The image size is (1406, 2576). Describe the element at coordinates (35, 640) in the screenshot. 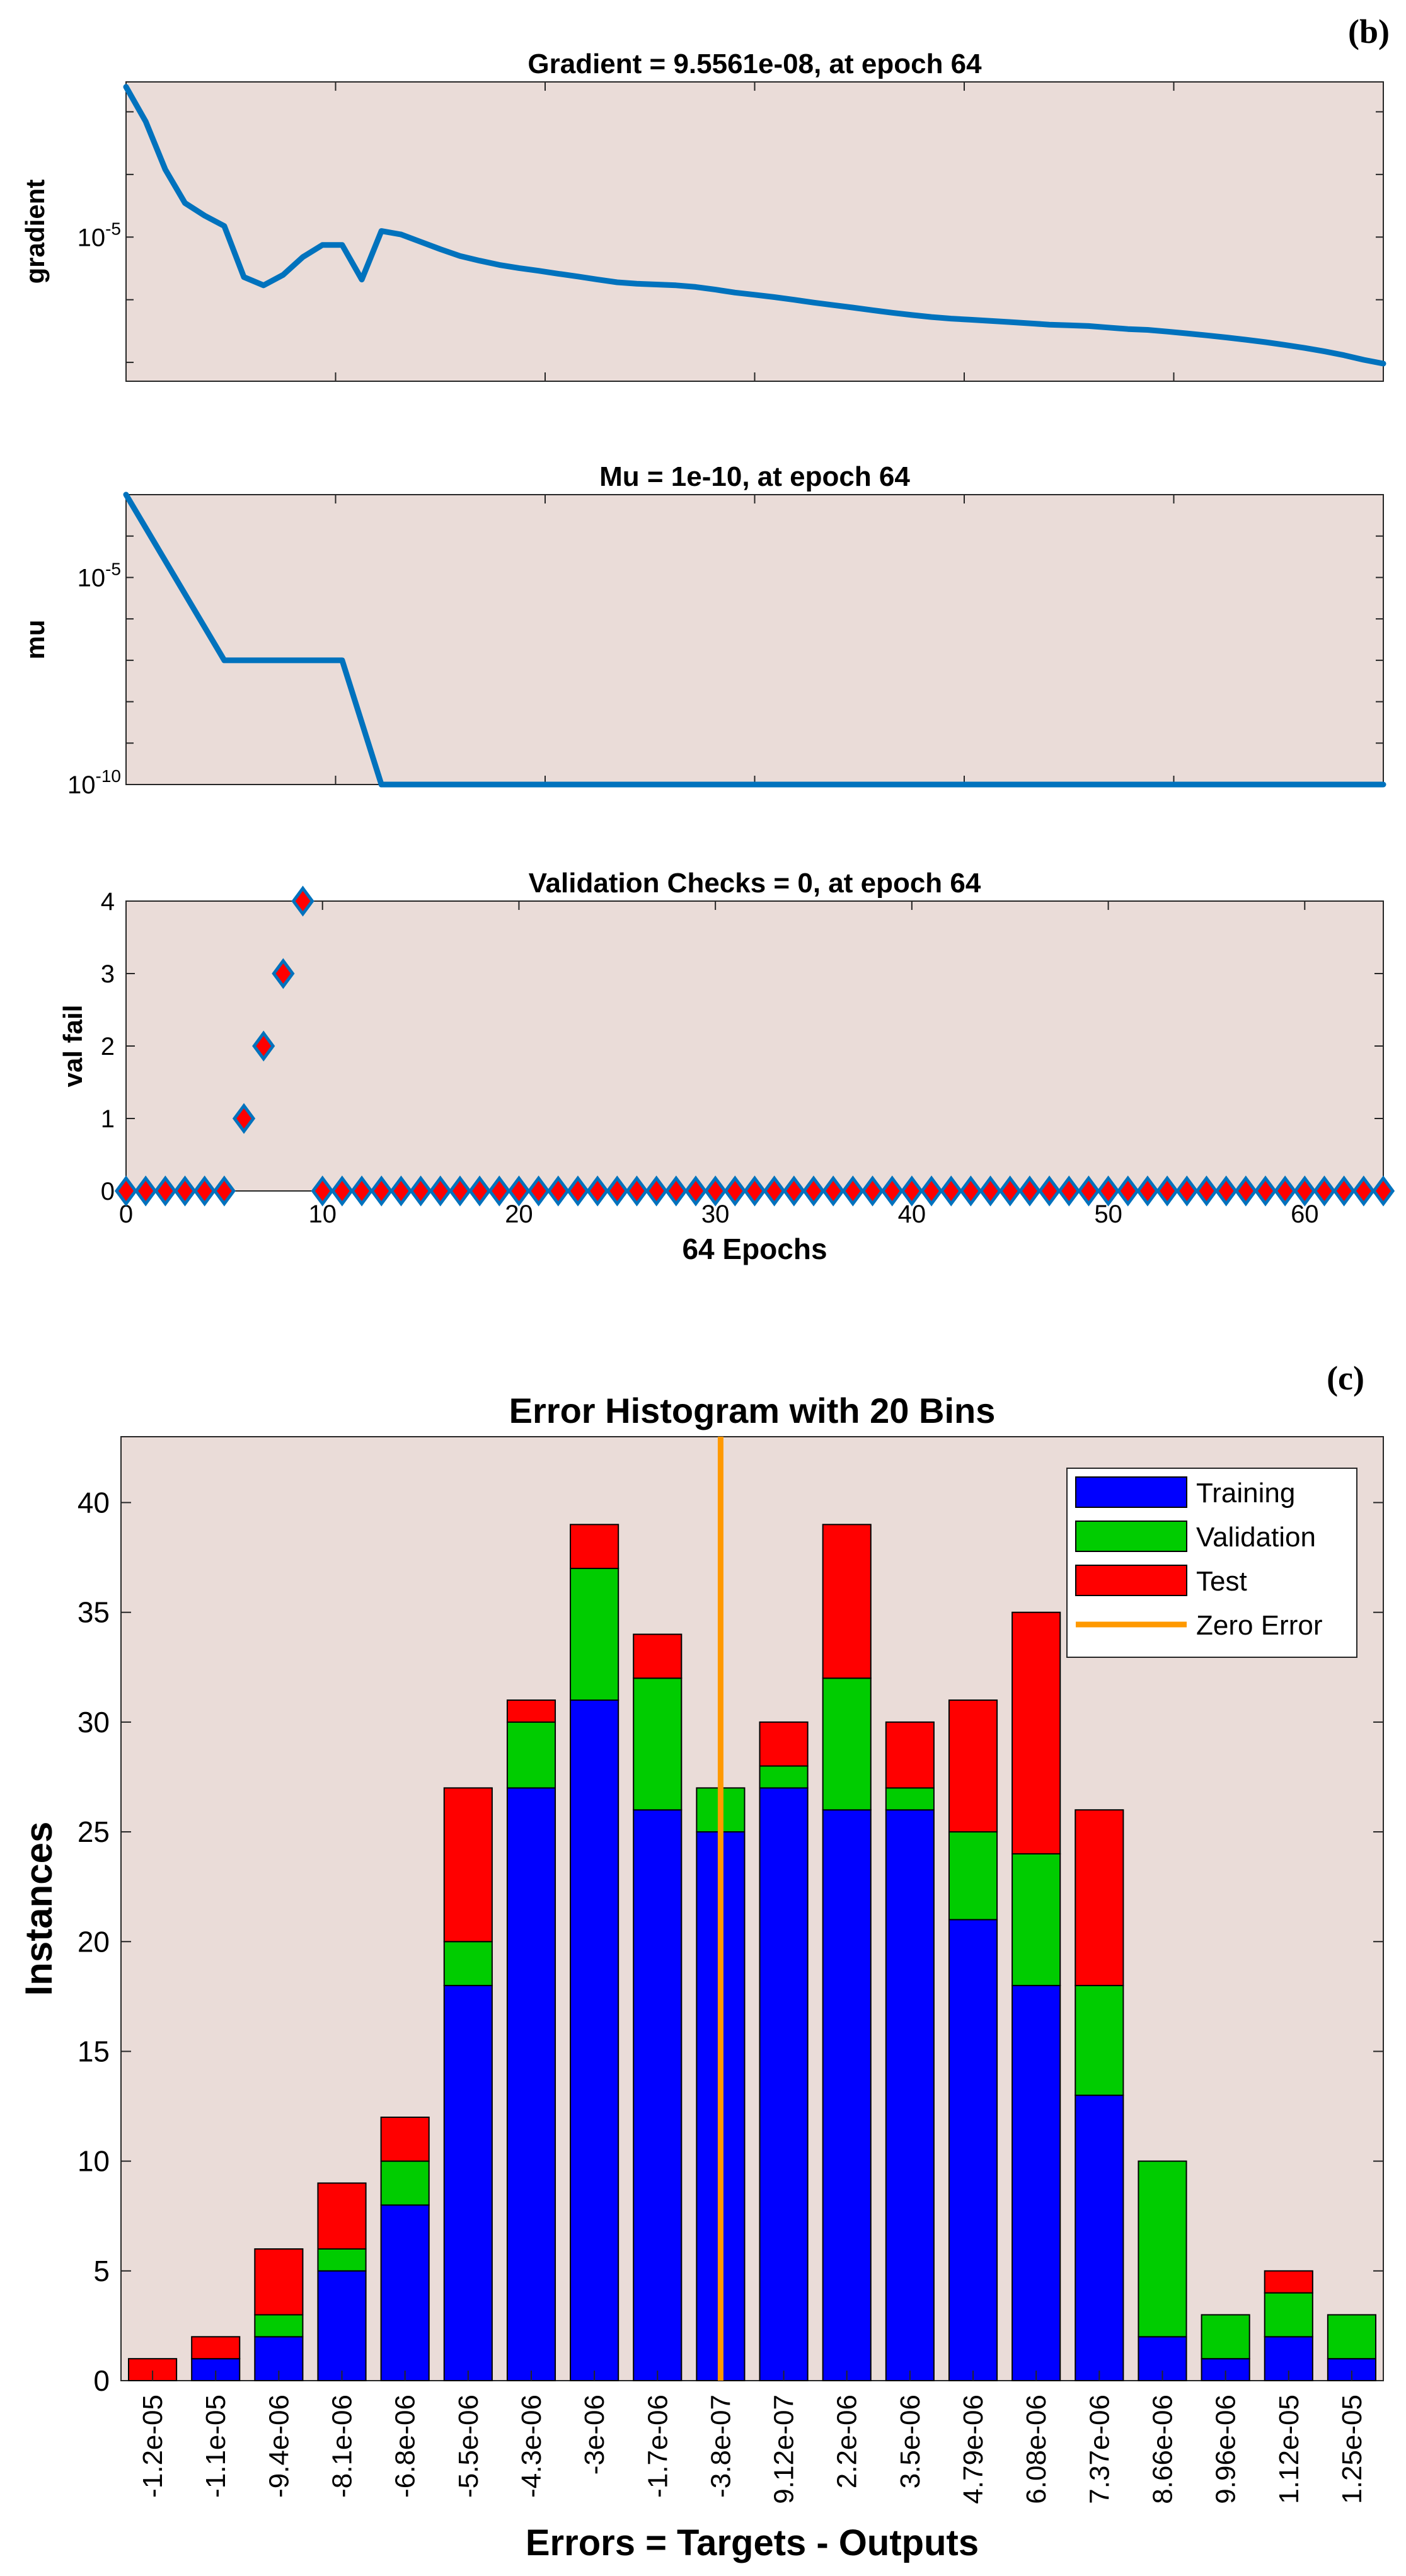

I see `mu-ylabel: mu` at that location.